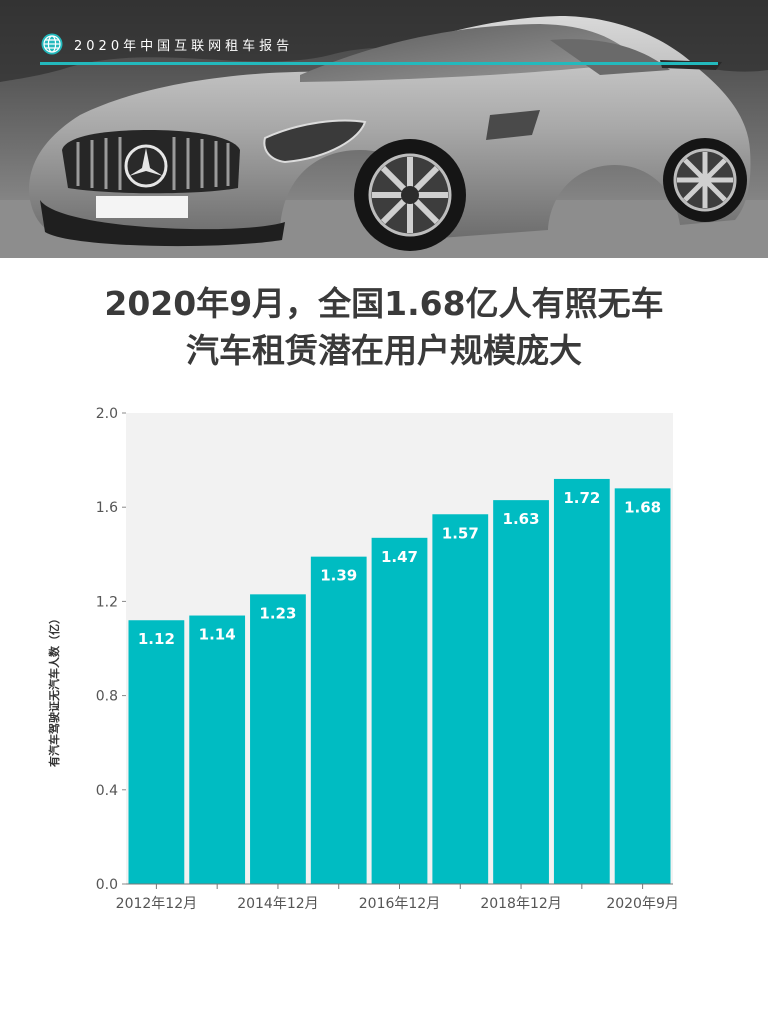  Describe the element at coordinates (379, 63) in the screenshot. I see `accent-divider` at that location.